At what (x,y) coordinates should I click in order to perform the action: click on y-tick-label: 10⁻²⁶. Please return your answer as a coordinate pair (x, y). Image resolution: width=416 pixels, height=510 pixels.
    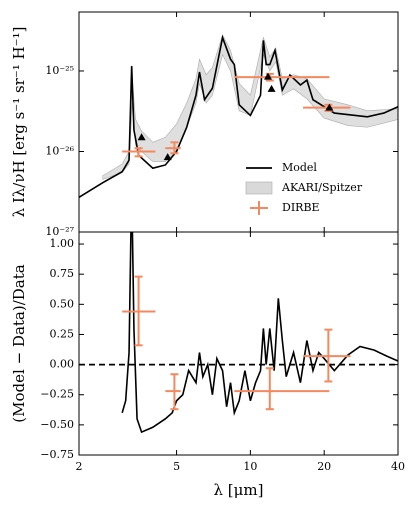
    Looking at the image, I should click on (59, 150).